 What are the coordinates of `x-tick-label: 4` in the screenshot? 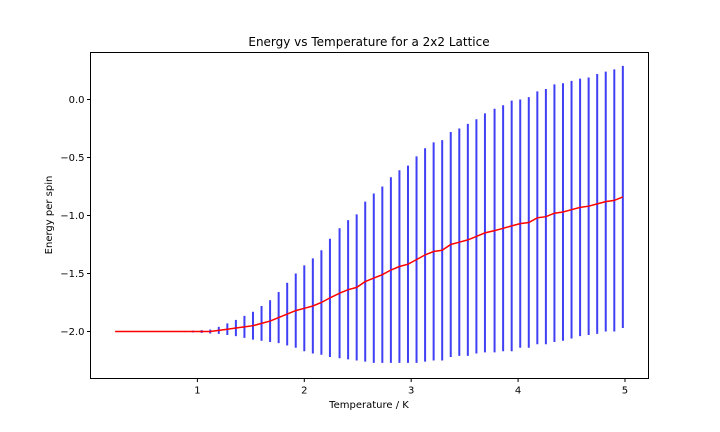 It's located at (518, 391).